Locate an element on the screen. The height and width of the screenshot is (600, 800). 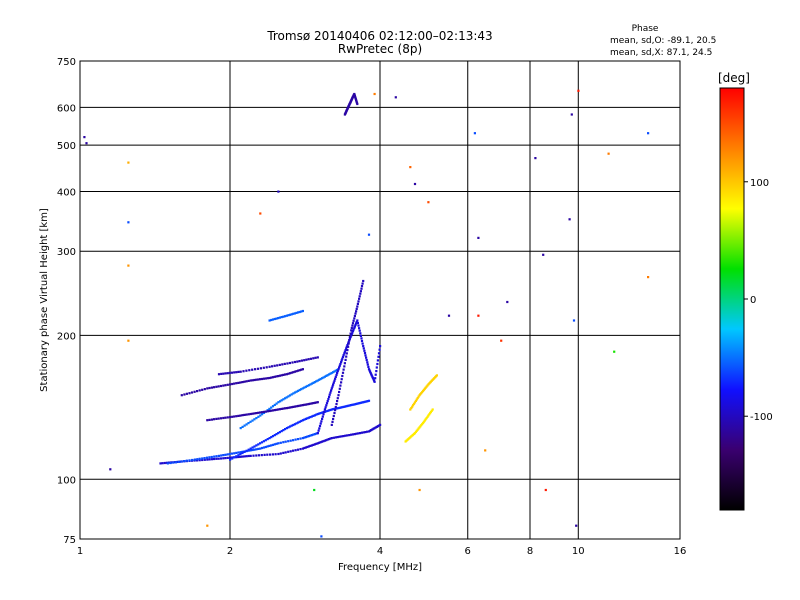
colorbar is located at coordinates (732, 299).